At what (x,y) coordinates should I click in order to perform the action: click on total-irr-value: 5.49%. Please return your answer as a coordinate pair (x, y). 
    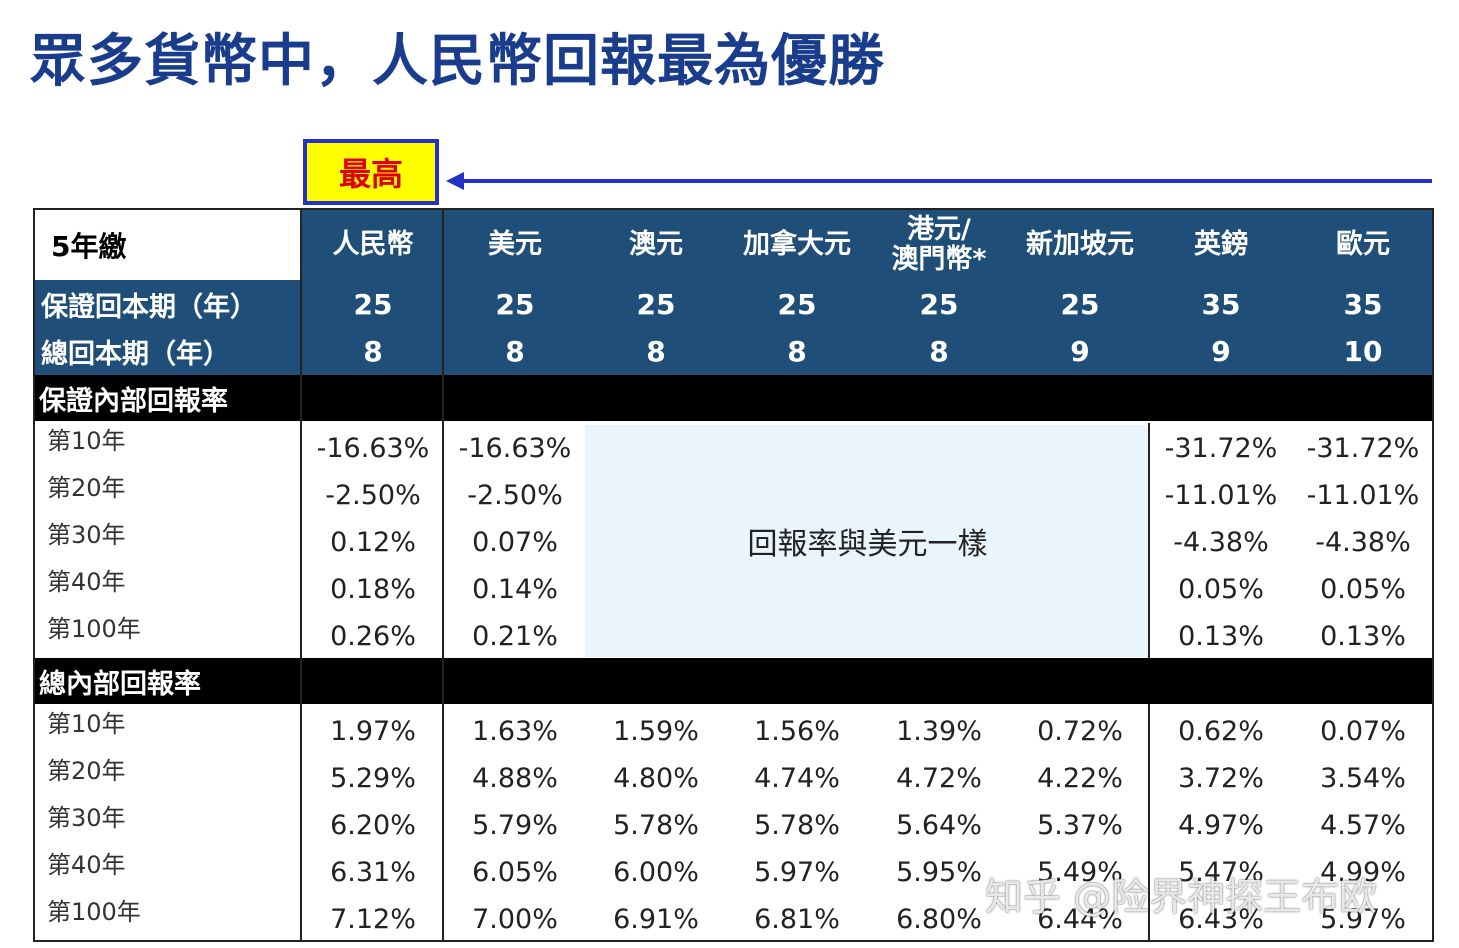
    Looking at the image, I should click on (1080, 872).